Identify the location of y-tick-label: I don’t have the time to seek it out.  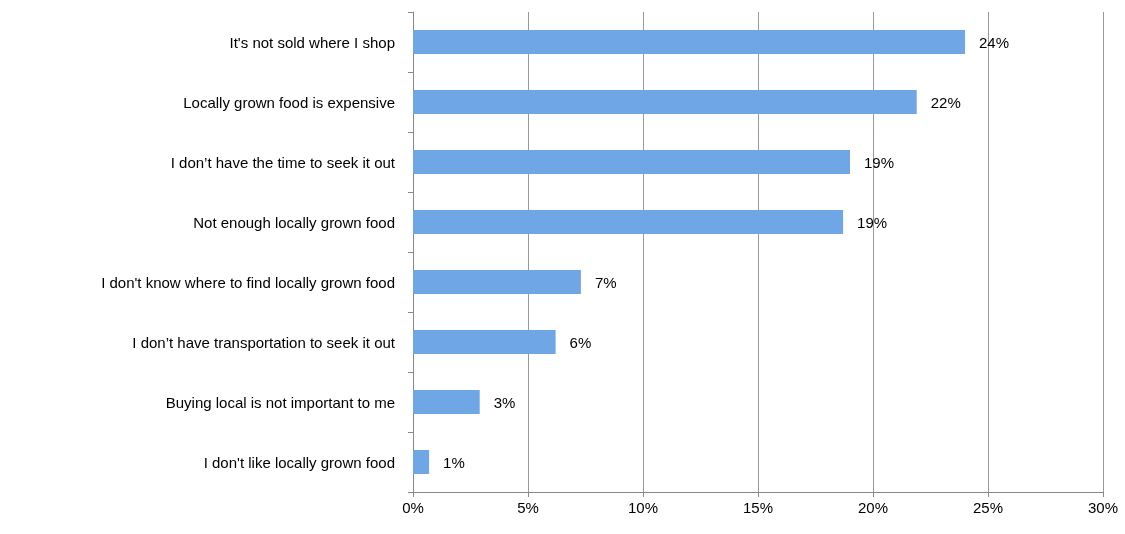
(283, 162).